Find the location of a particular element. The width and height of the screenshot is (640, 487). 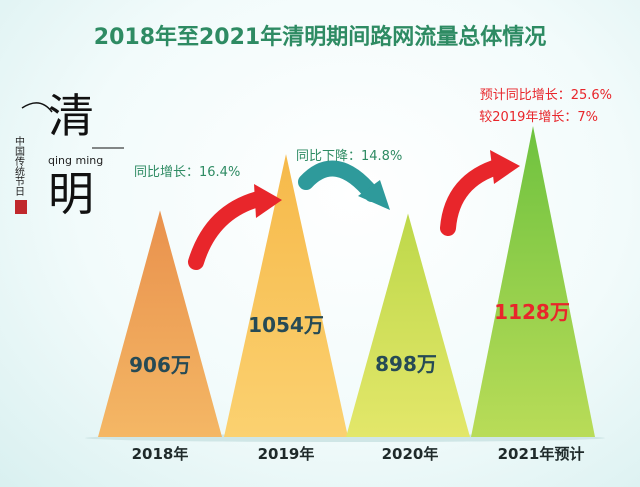

category-label-2018: 2018年 is located at coordinates (160, 454).